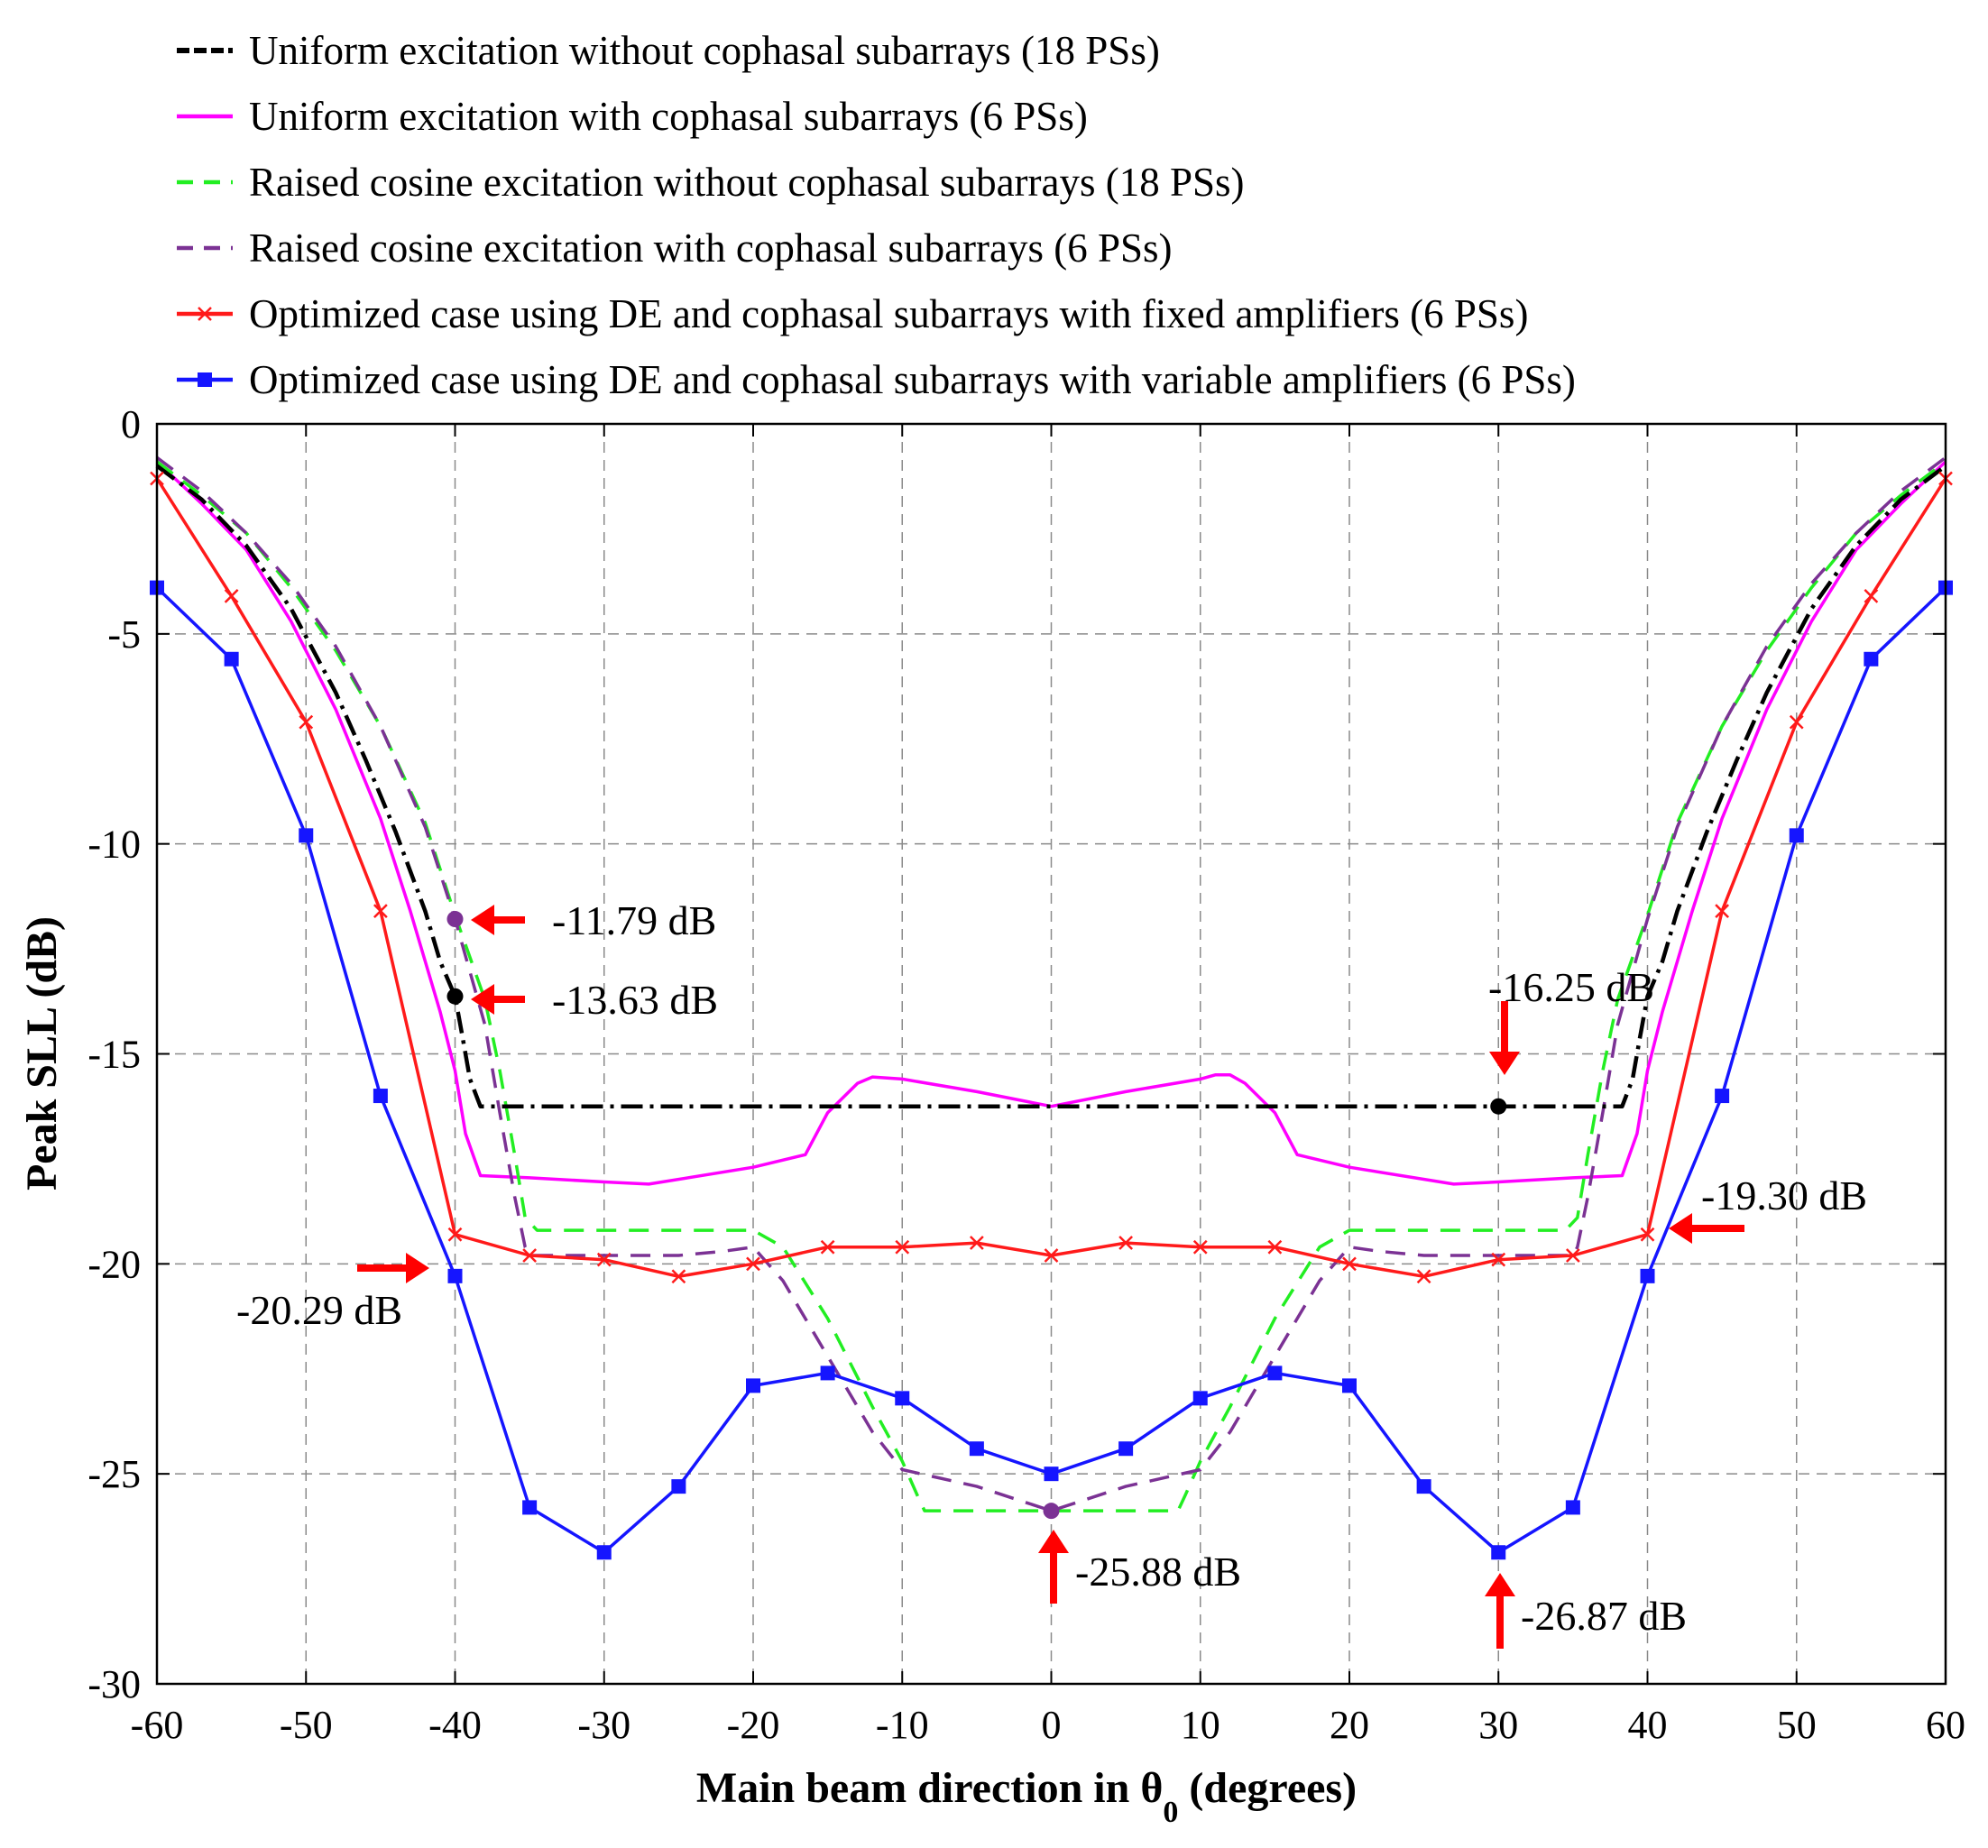 Image resolution: width=1988 pixels, height=1848 pixels. Describe the element at coordinates (1648, 1725) in the screenshot. I see `x-tick-label: 40` at that location.